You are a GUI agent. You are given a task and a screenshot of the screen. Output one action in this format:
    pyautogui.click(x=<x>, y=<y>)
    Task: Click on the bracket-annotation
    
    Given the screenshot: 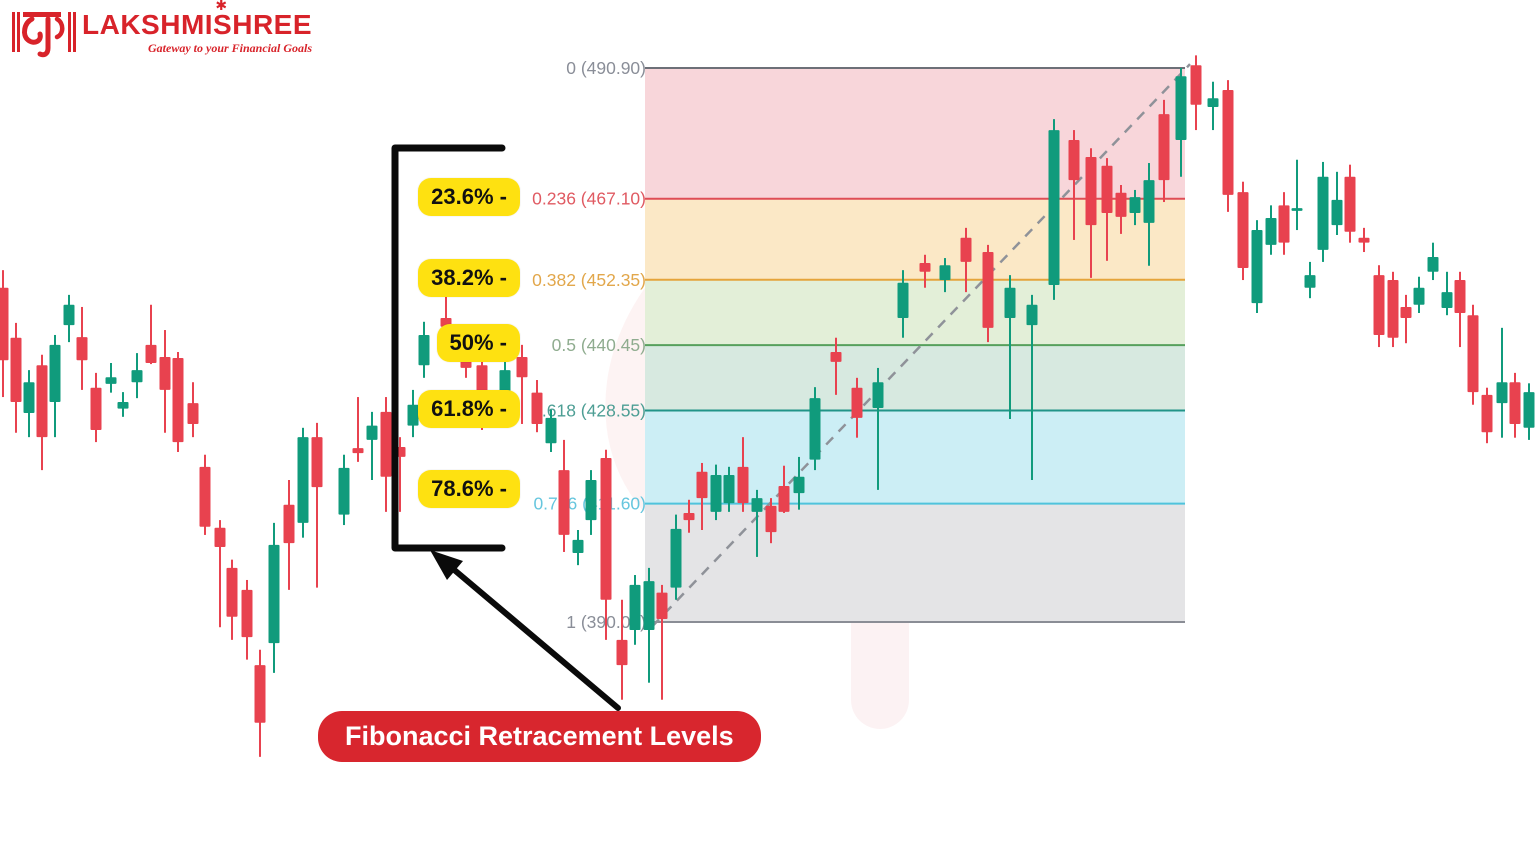 What is the action you would take?
    pyautogui.click(x=448, y=348)
    